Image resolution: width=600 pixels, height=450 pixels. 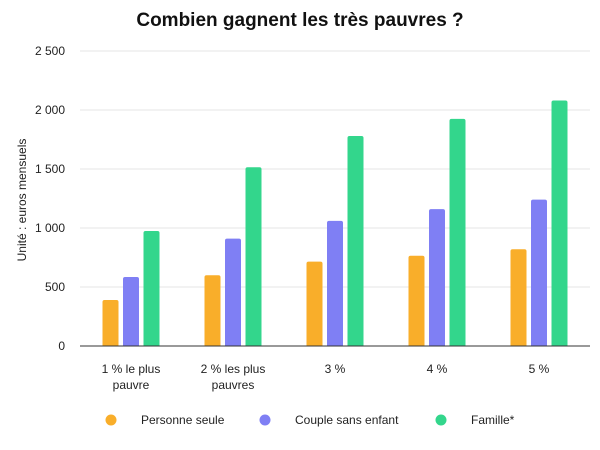 I want to click on y-tick-label: 2 000, so click(x=50, y=110).